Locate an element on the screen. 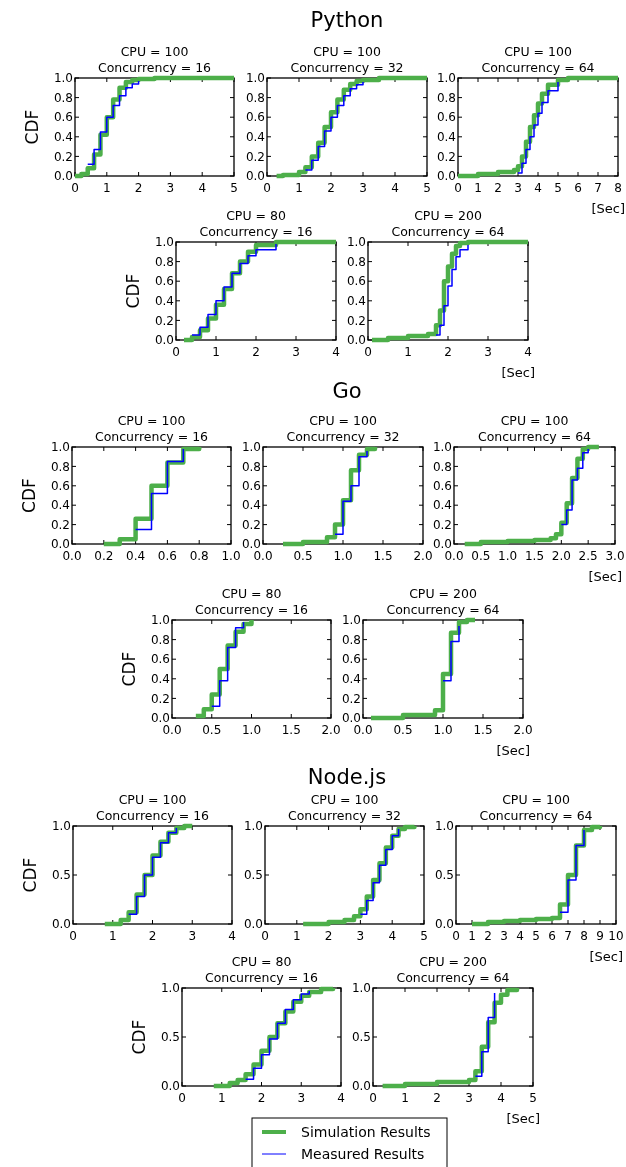  x-tick-label: 0.0 is located at coordinates (72, 556).